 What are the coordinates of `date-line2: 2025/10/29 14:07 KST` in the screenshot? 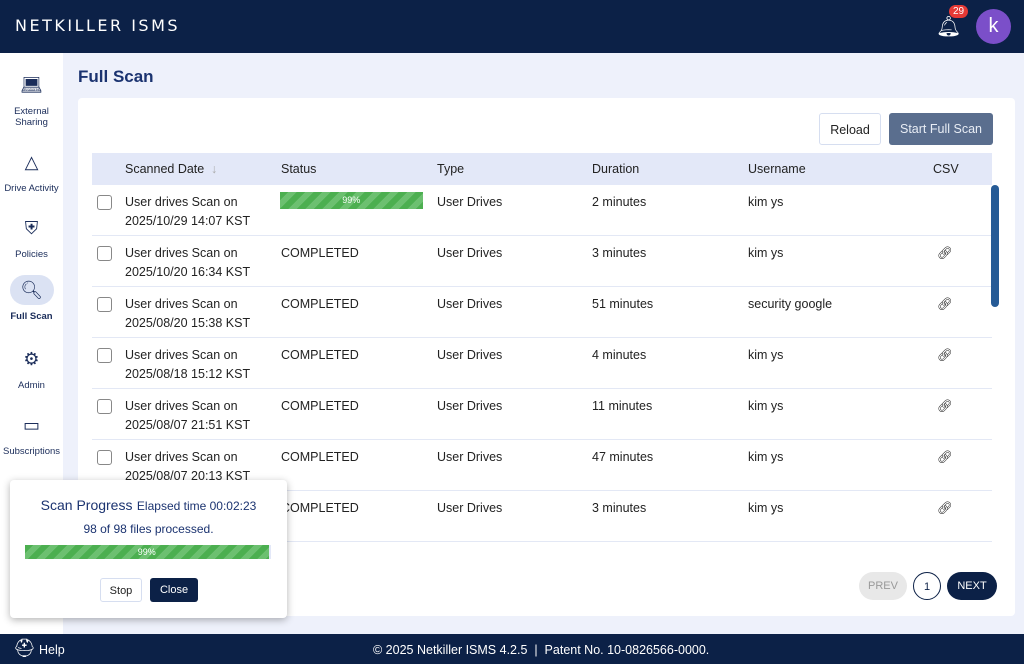 It's located at (188, 221).